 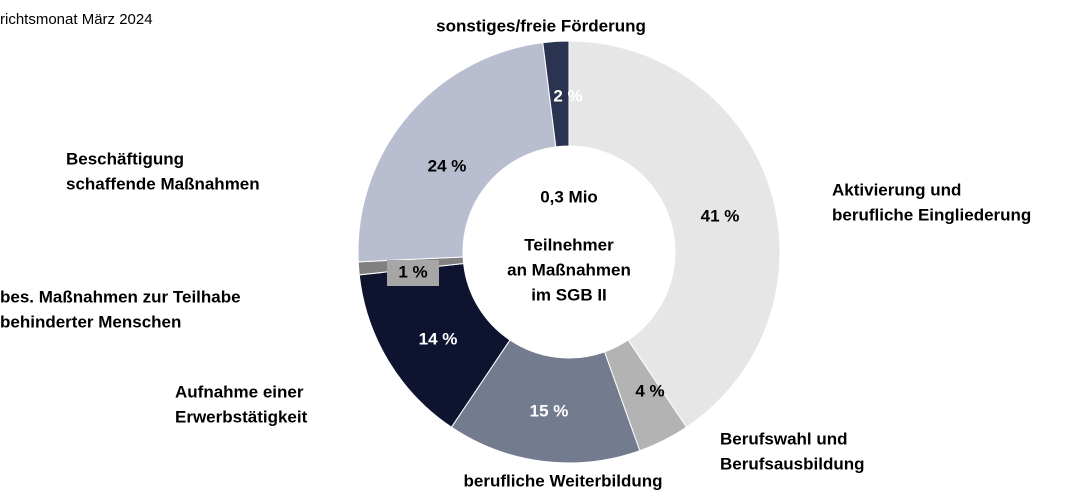 What do you see at coordinates (792, 463) in the screenshot?
I see `category-label: Berufsausbildung` at bounding box center [792, 463].